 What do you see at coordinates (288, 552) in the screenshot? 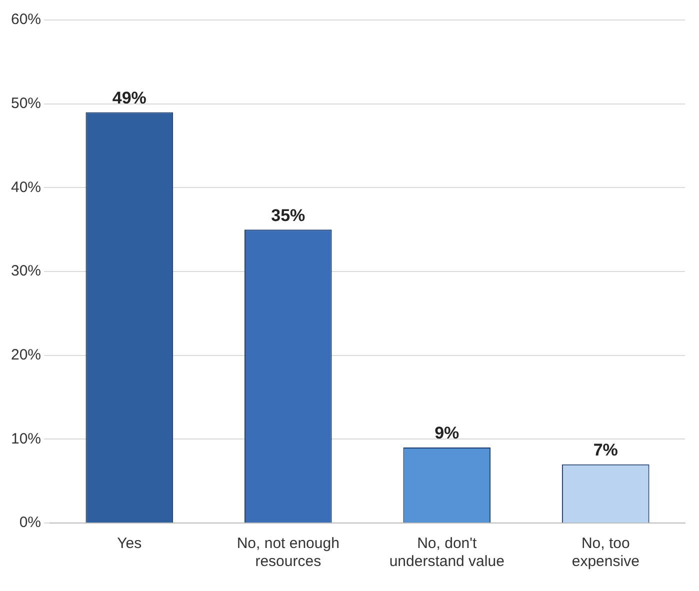
I see `x-tick-label: No, not enough resources` at bounding box center [288, 552].